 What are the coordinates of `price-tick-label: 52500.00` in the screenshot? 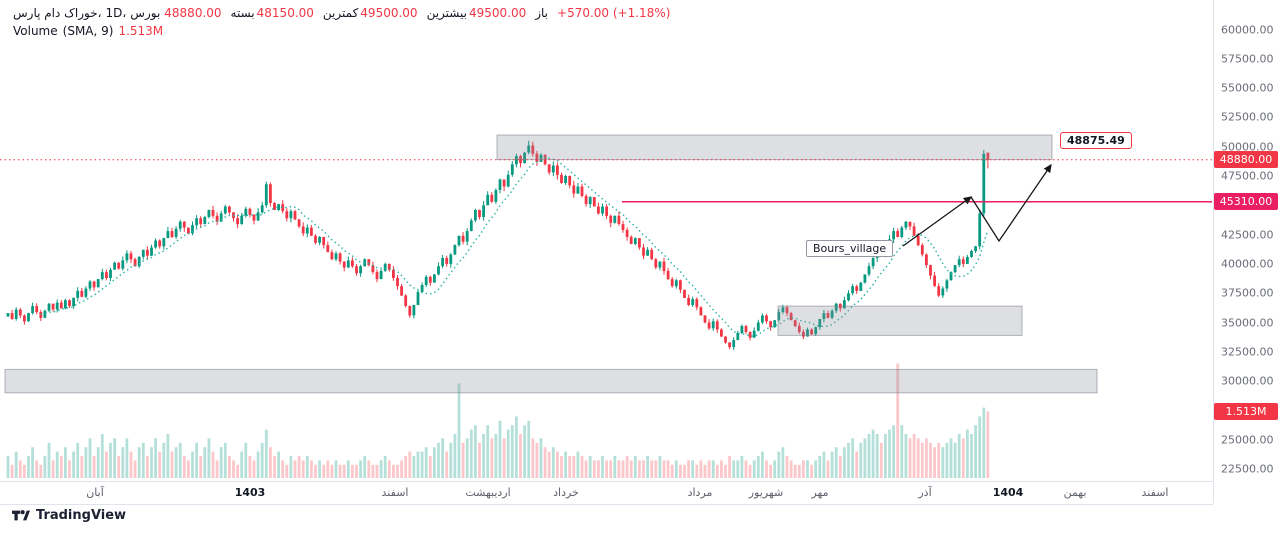 It's located at (1247, 117).